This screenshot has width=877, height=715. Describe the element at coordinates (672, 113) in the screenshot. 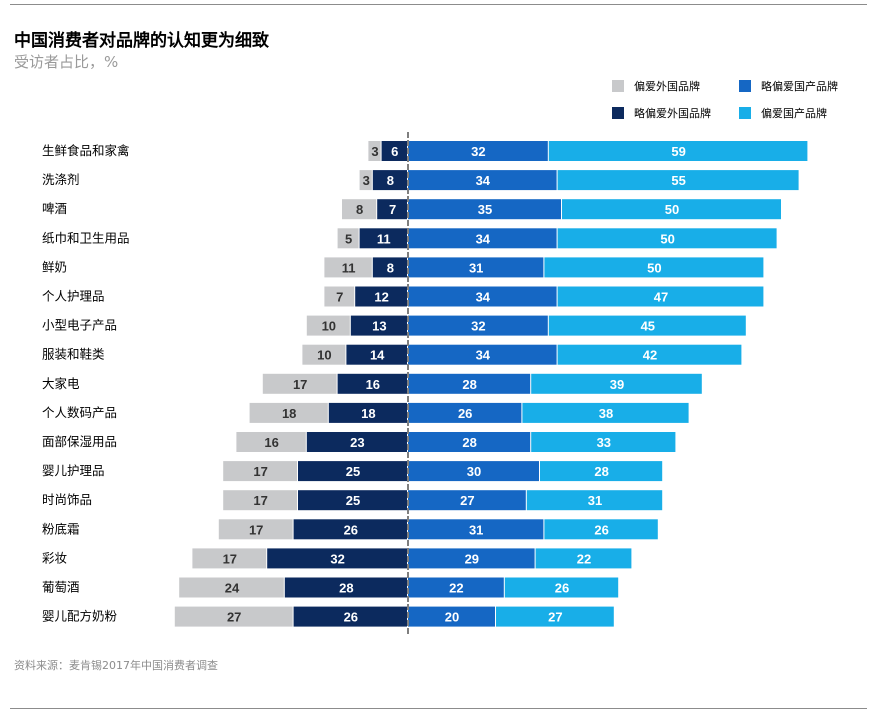

I see `legend-label-slightly-foreign: 略偏爱外国品牌` at that location.